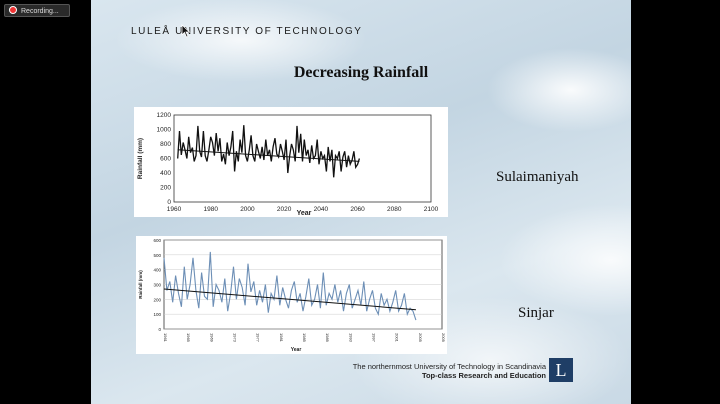 Image resolution: width=720 pixels, height=404 pixels. Describe the element at coordinates (157, 285) in the screenshot. I see `y-tick-label: 300` at that location.